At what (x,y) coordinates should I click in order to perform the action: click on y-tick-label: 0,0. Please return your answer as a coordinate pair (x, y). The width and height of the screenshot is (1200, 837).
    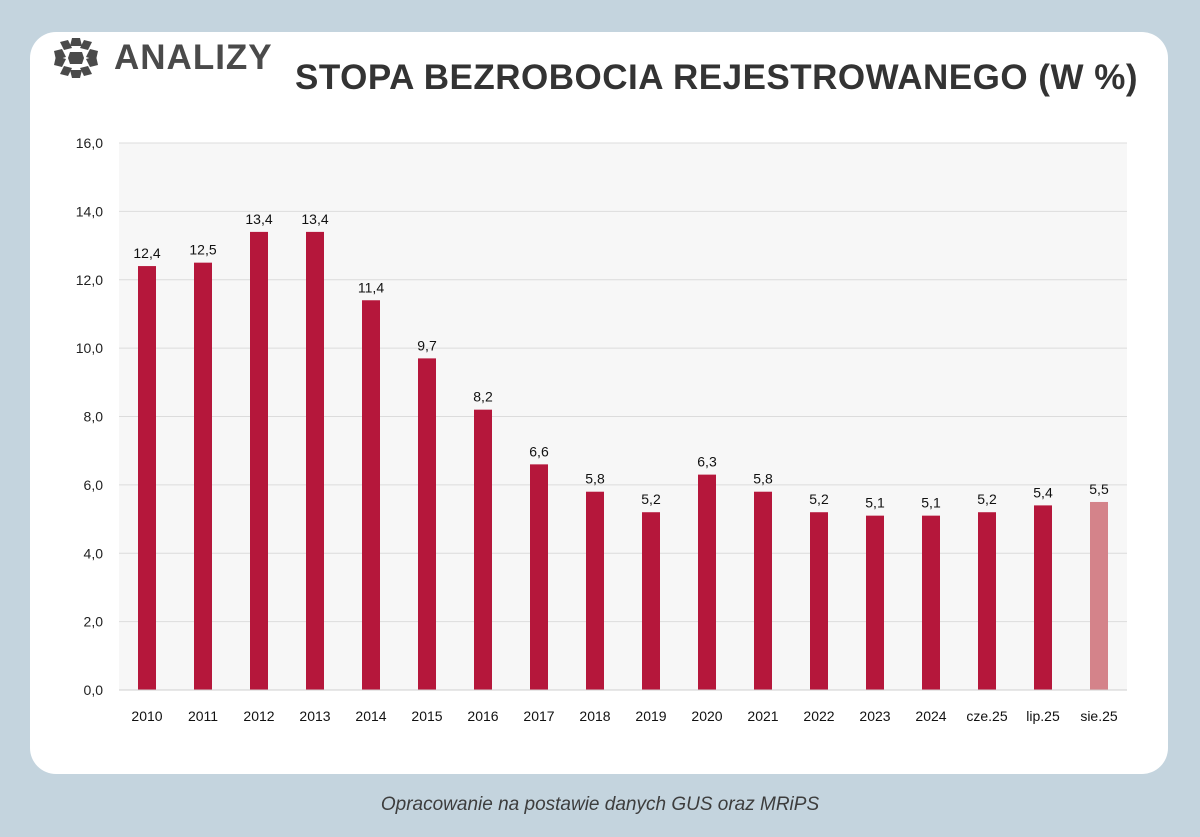
    Looking at the image, I should click on (94, 690).